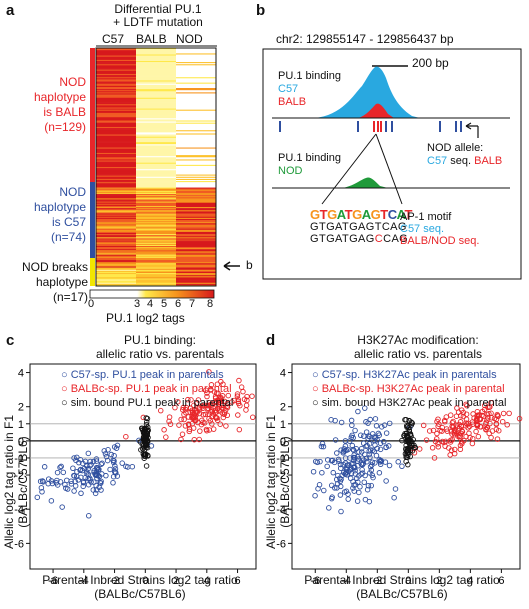 The width and height of the screenshot is (529, 609). Describe the element at coordinates (68, 237) in the screenshot. I see `group-c57-line4: (n=74)` at that location.